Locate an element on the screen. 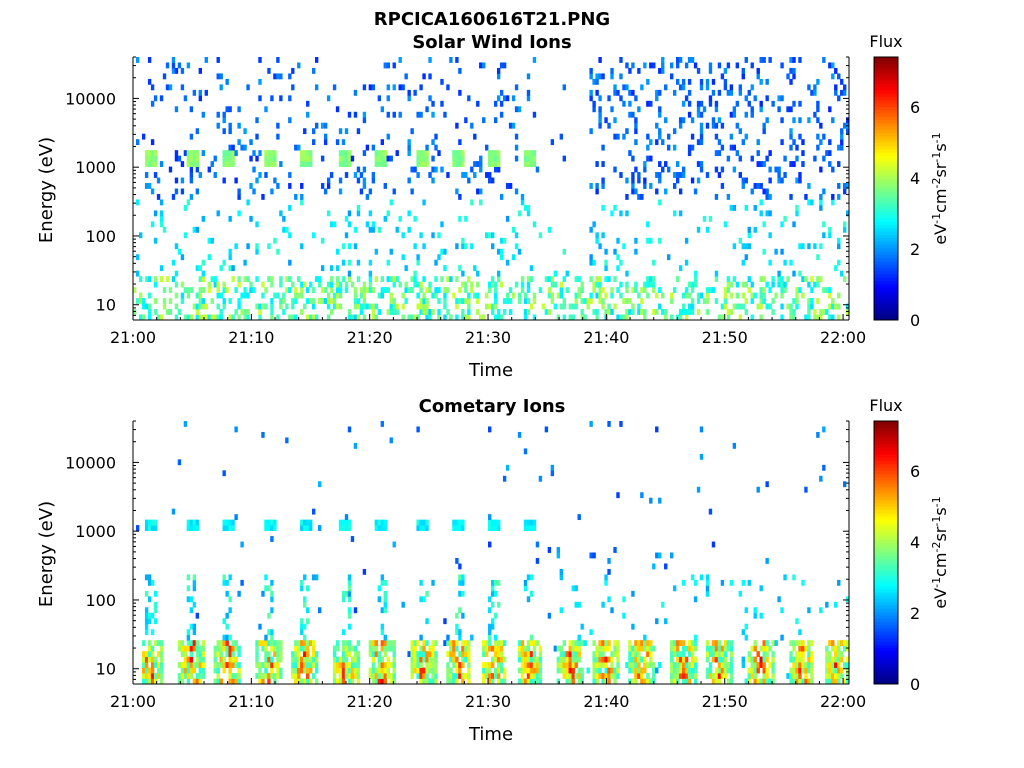 Image resolution: width=1024 pixels, height=768 pixels. x-tick-label: 22:00 is located at coordinates (843, 701).